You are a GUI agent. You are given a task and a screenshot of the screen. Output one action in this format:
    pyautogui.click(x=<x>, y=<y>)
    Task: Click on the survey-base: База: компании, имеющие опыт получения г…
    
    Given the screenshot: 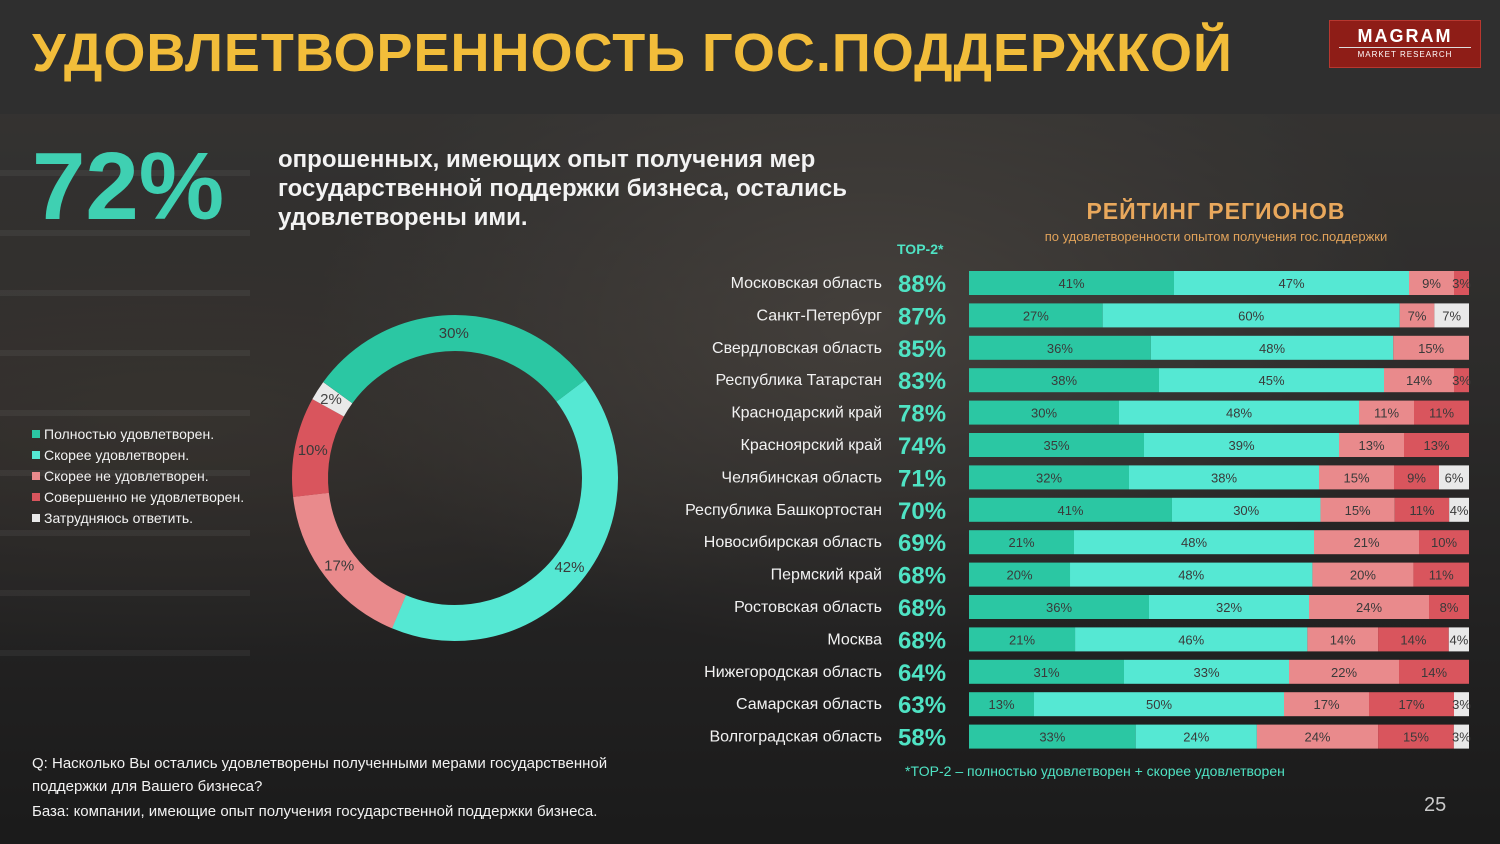 What is the action you would take?
    pyautogui.click(x=315, y=811)
    